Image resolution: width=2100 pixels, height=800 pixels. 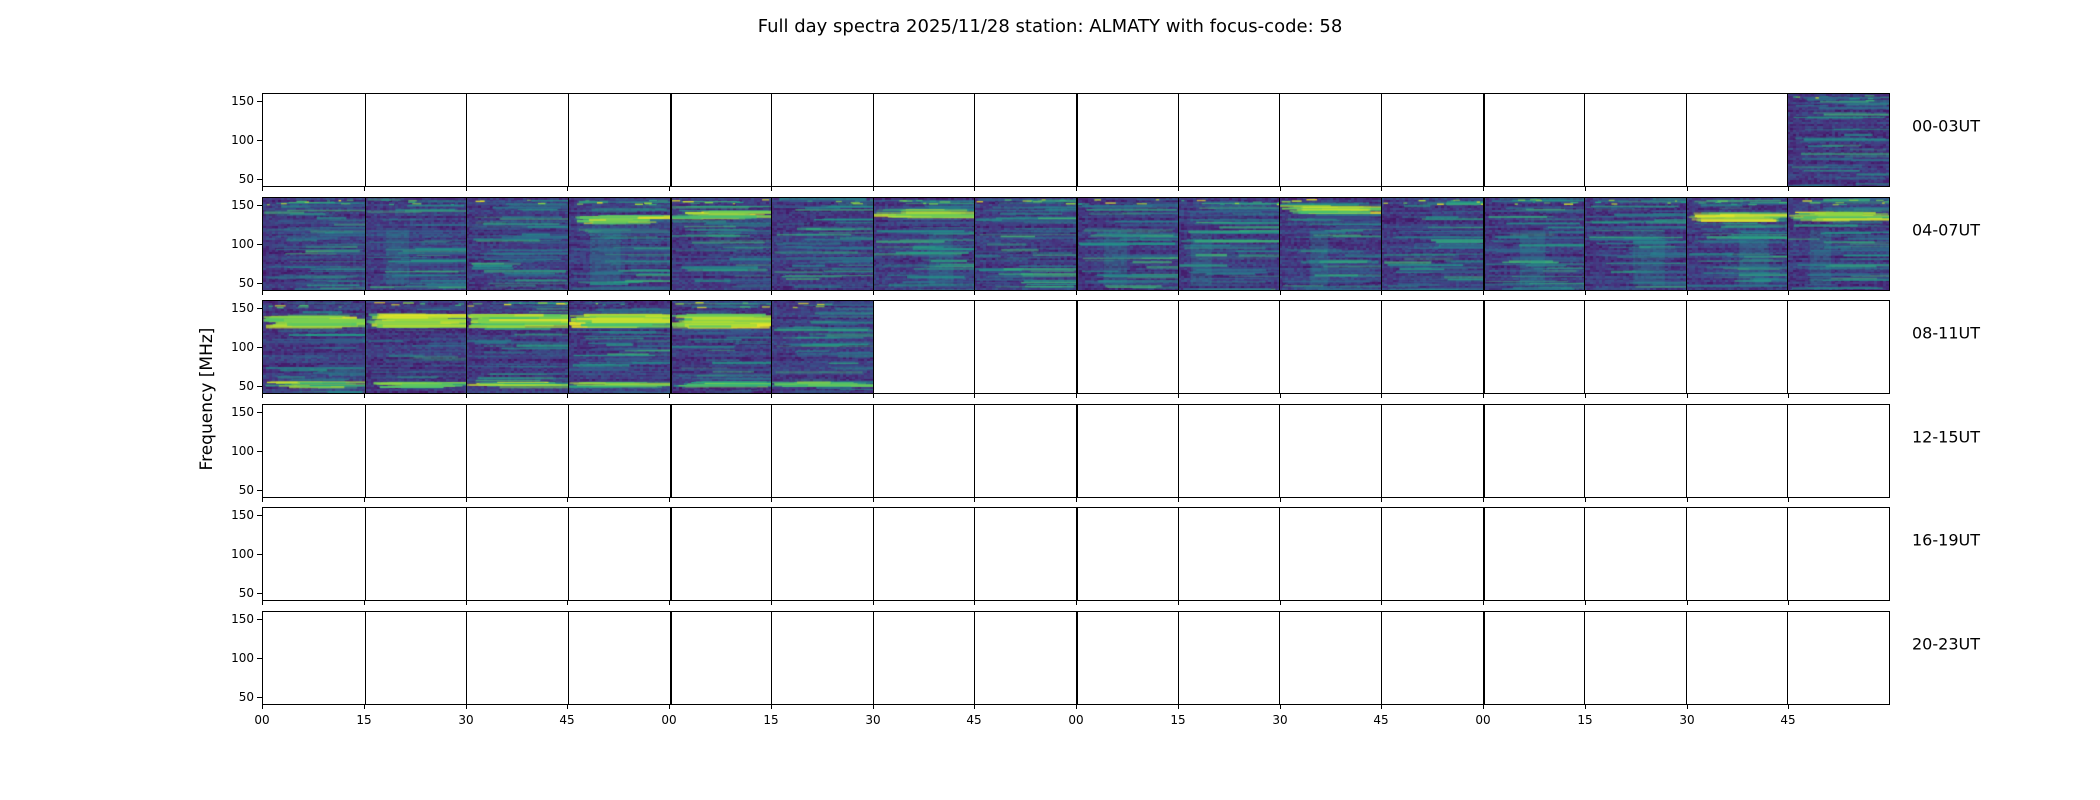 I want to click on y-tick-label: 50, so click(x=246, y=283).